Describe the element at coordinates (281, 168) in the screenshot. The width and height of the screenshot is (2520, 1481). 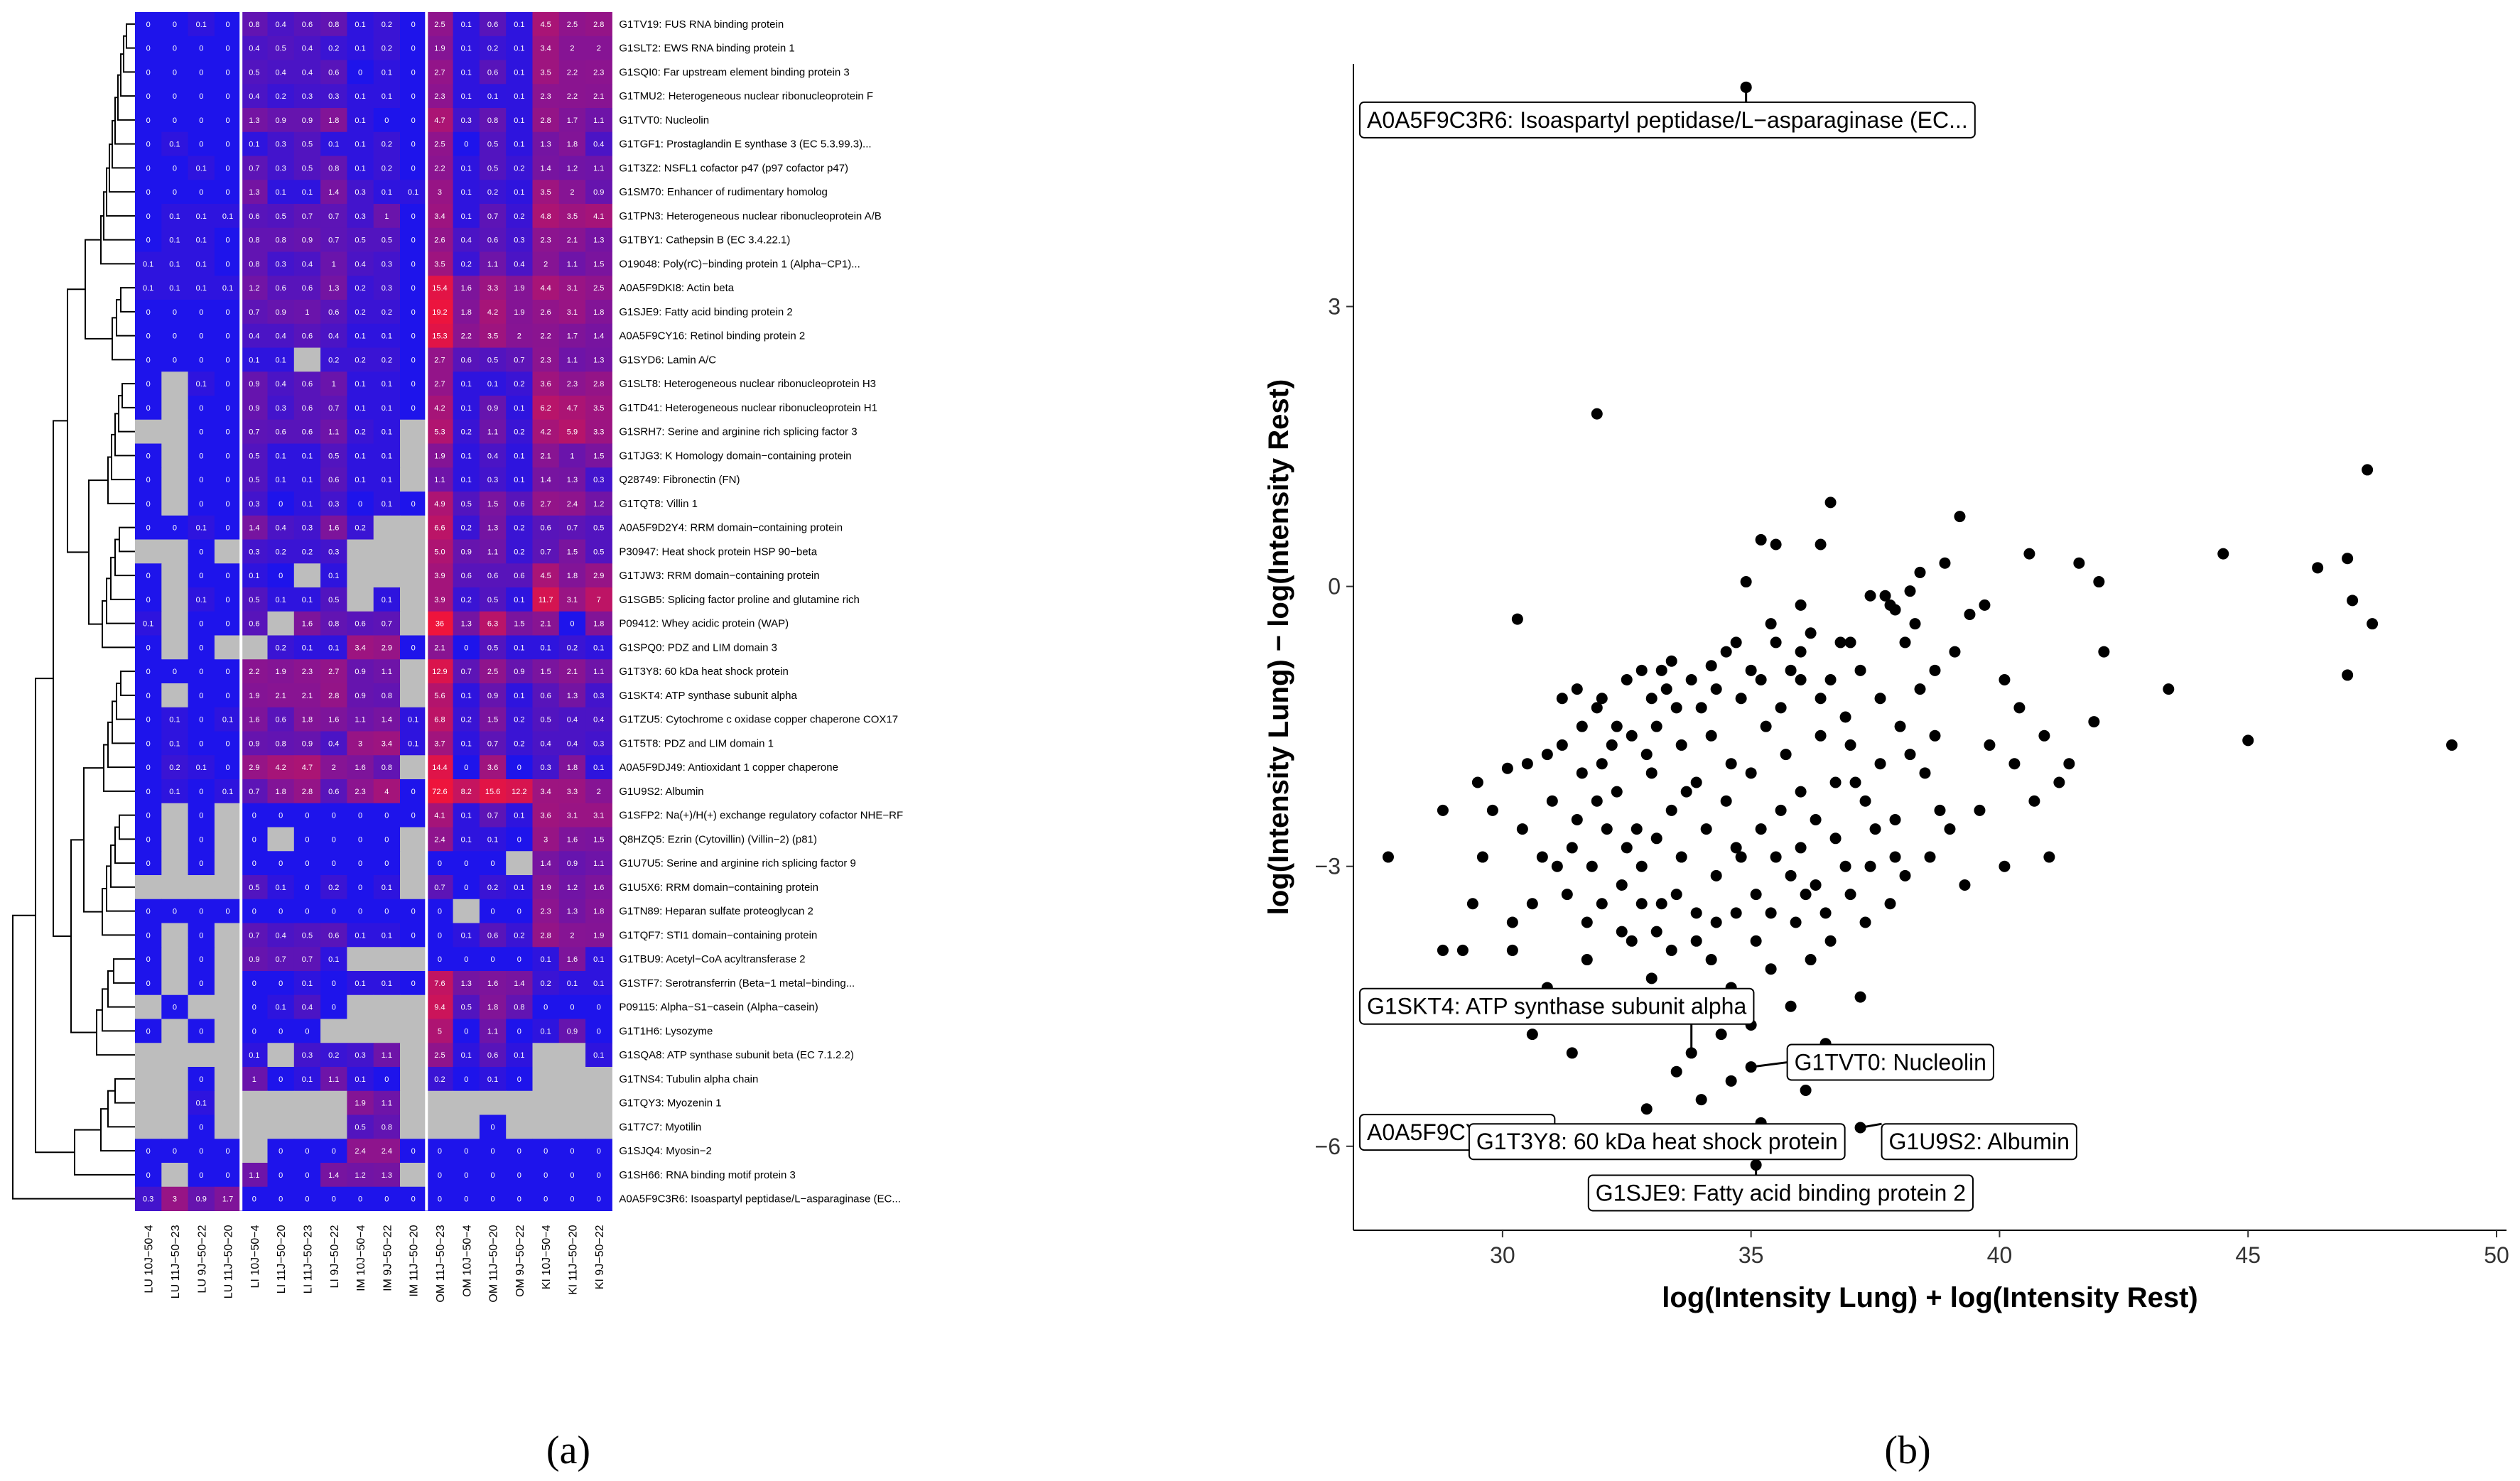
I see `heatmap-cell-value: 0.3` at that location.